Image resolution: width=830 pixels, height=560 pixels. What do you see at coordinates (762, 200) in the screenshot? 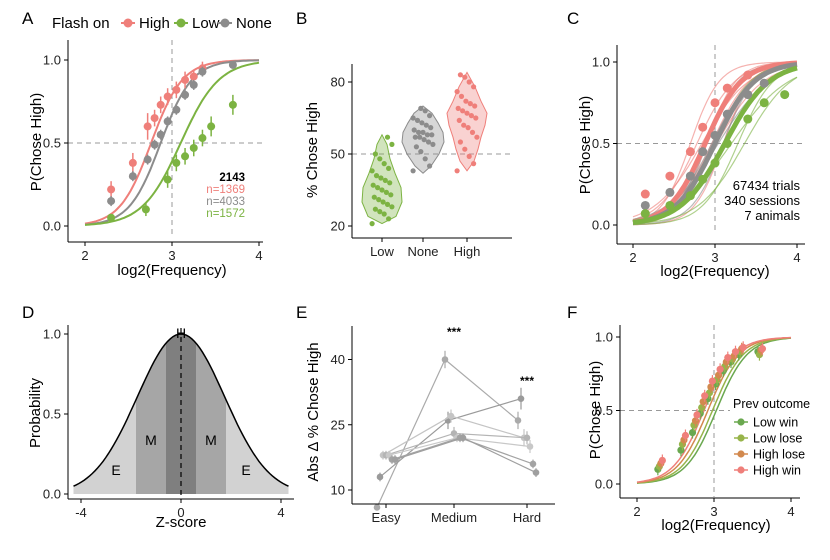
I see `annotation-c: 67434 trials 340 sessions 7 animals` at bounding box center [762, 200].